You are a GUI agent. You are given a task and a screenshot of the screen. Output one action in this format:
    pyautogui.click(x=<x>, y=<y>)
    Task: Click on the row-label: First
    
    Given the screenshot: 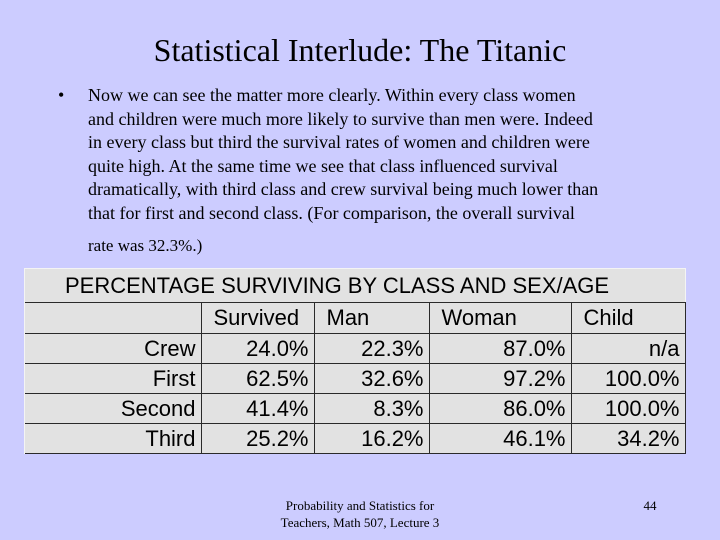 What is the action you would take?
    pyautogui.click(x=113, y=378)
    